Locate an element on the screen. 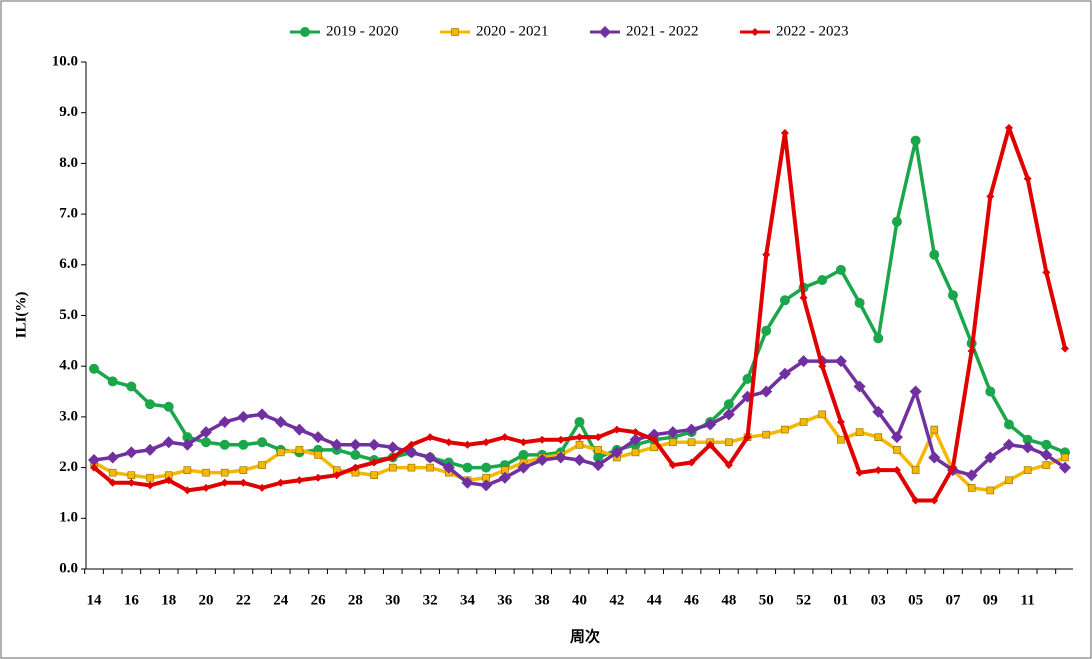 Image resolution: width=1092 pixels, height=659 pixels. y-tick-label: 0.0 is located at coordinates (68, 568).